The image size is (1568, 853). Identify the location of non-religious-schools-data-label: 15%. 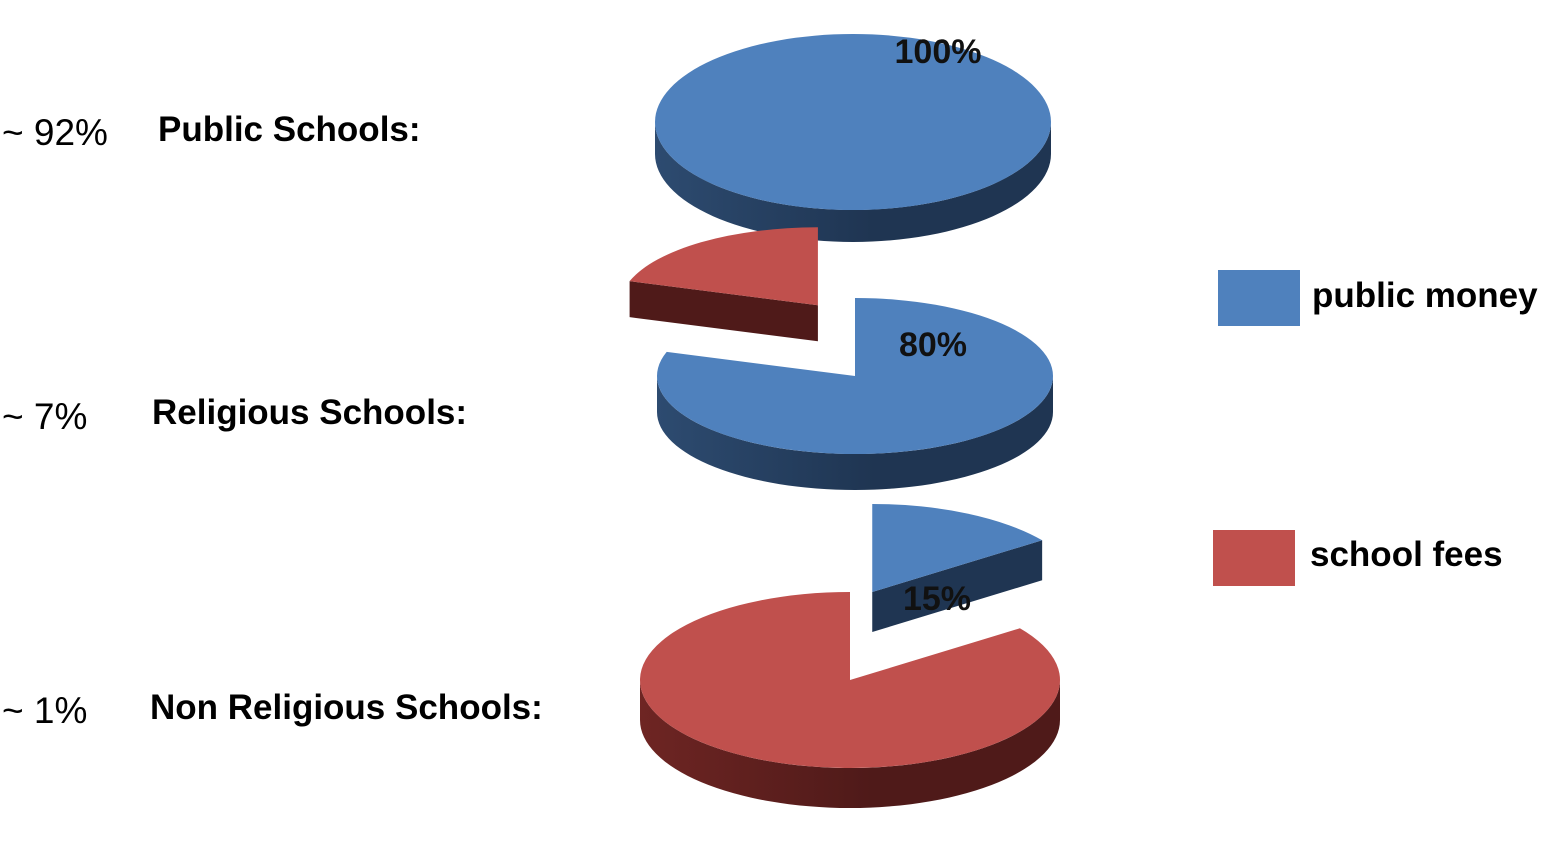
(937, 599).